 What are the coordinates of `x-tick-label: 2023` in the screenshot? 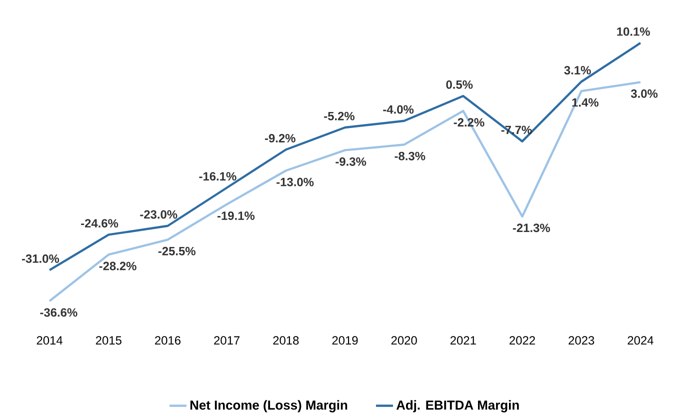 It's located at (581, 340).